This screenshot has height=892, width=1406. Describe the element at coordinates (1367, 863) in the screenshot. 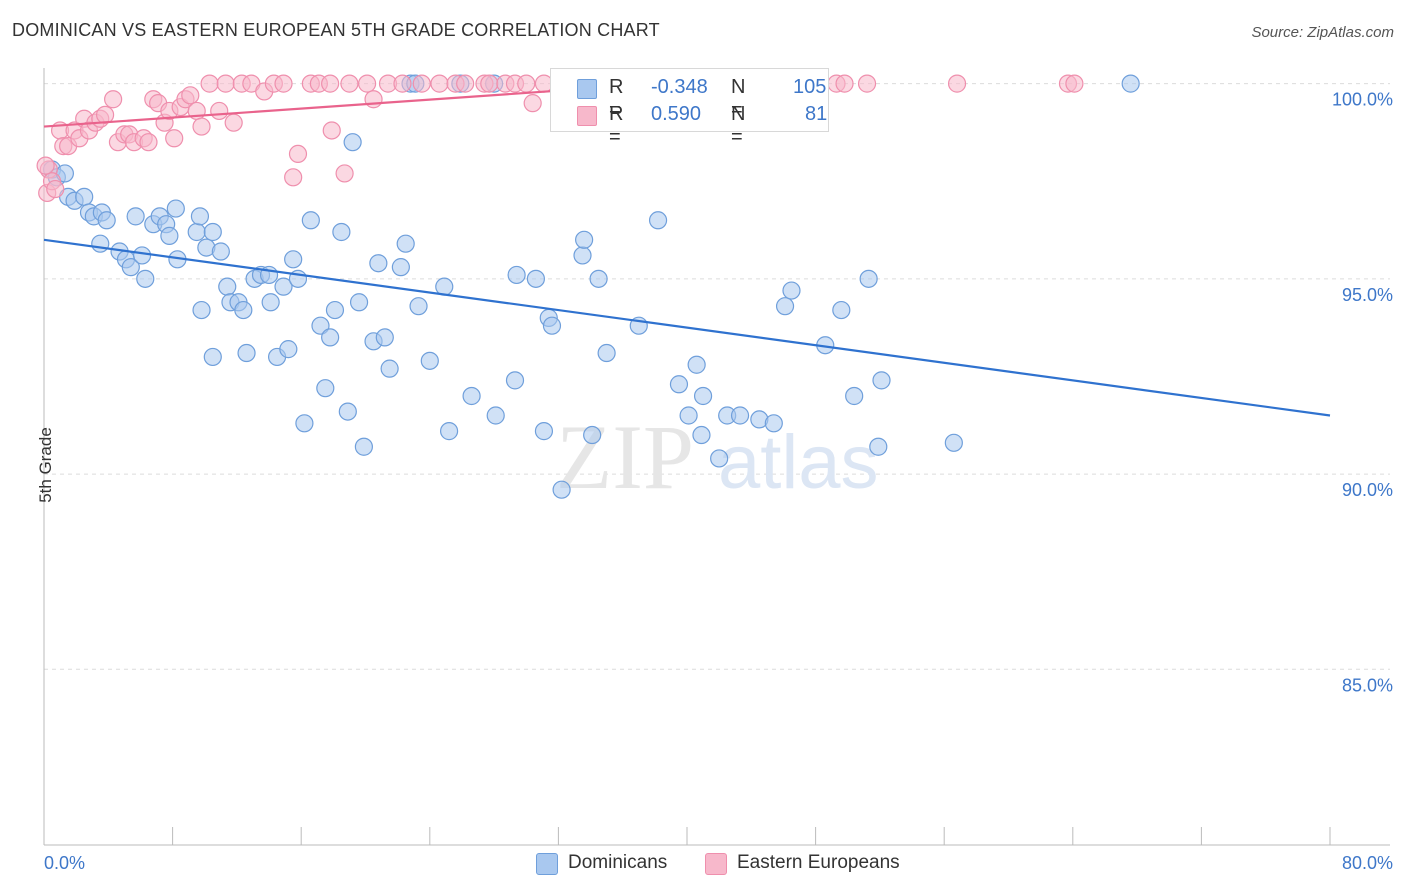

I see `x-tick-label: 80.0%` at that location.